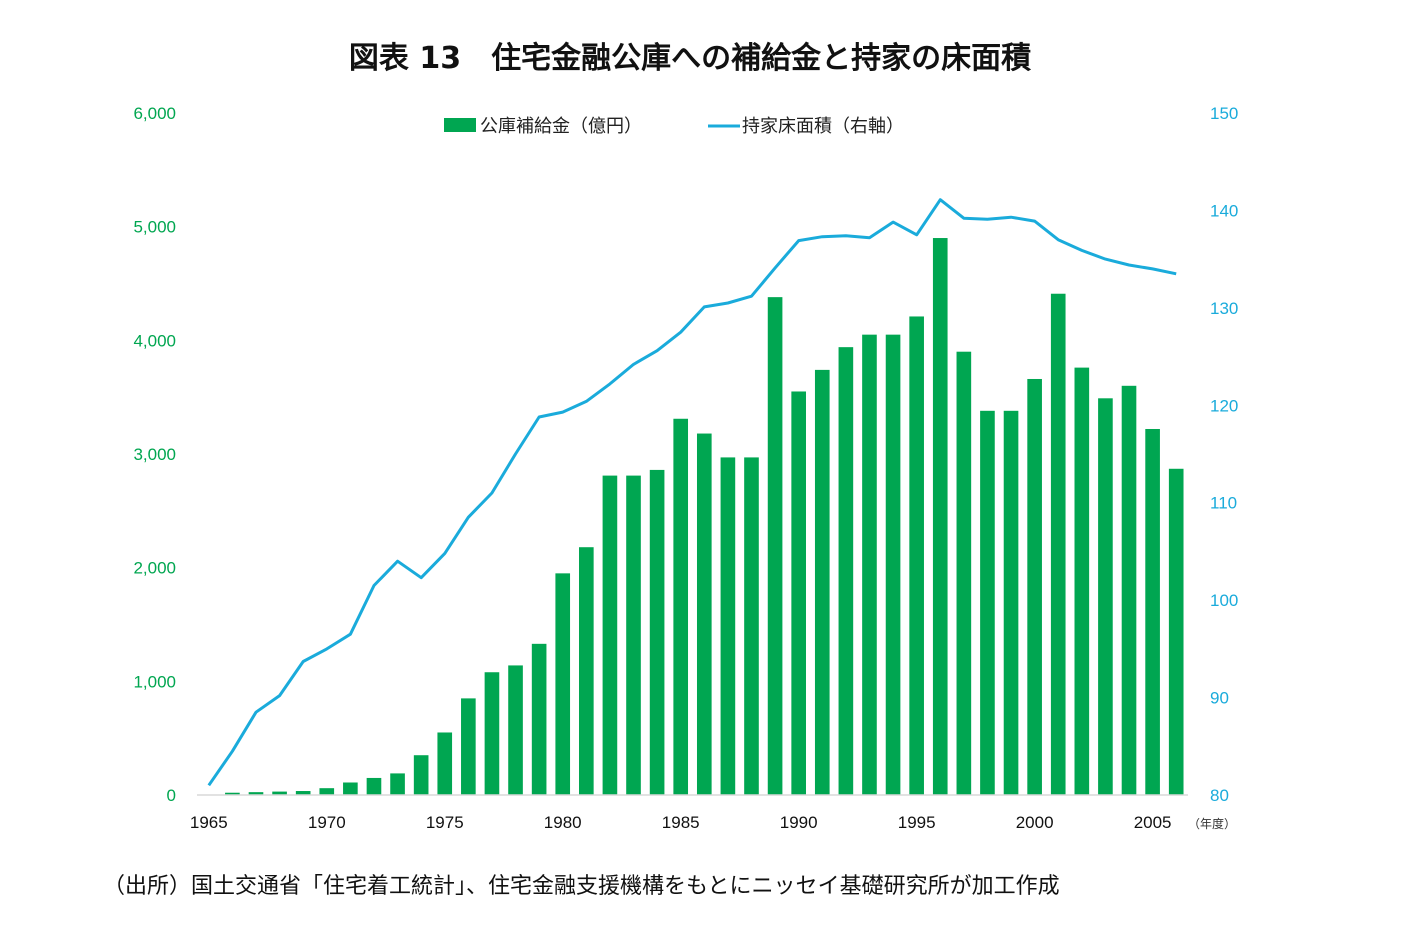  What do you see at coordinates (1219, 698) in the screenshot?
I see `right-tick-label: 90` at bounding box center [1219, 698].